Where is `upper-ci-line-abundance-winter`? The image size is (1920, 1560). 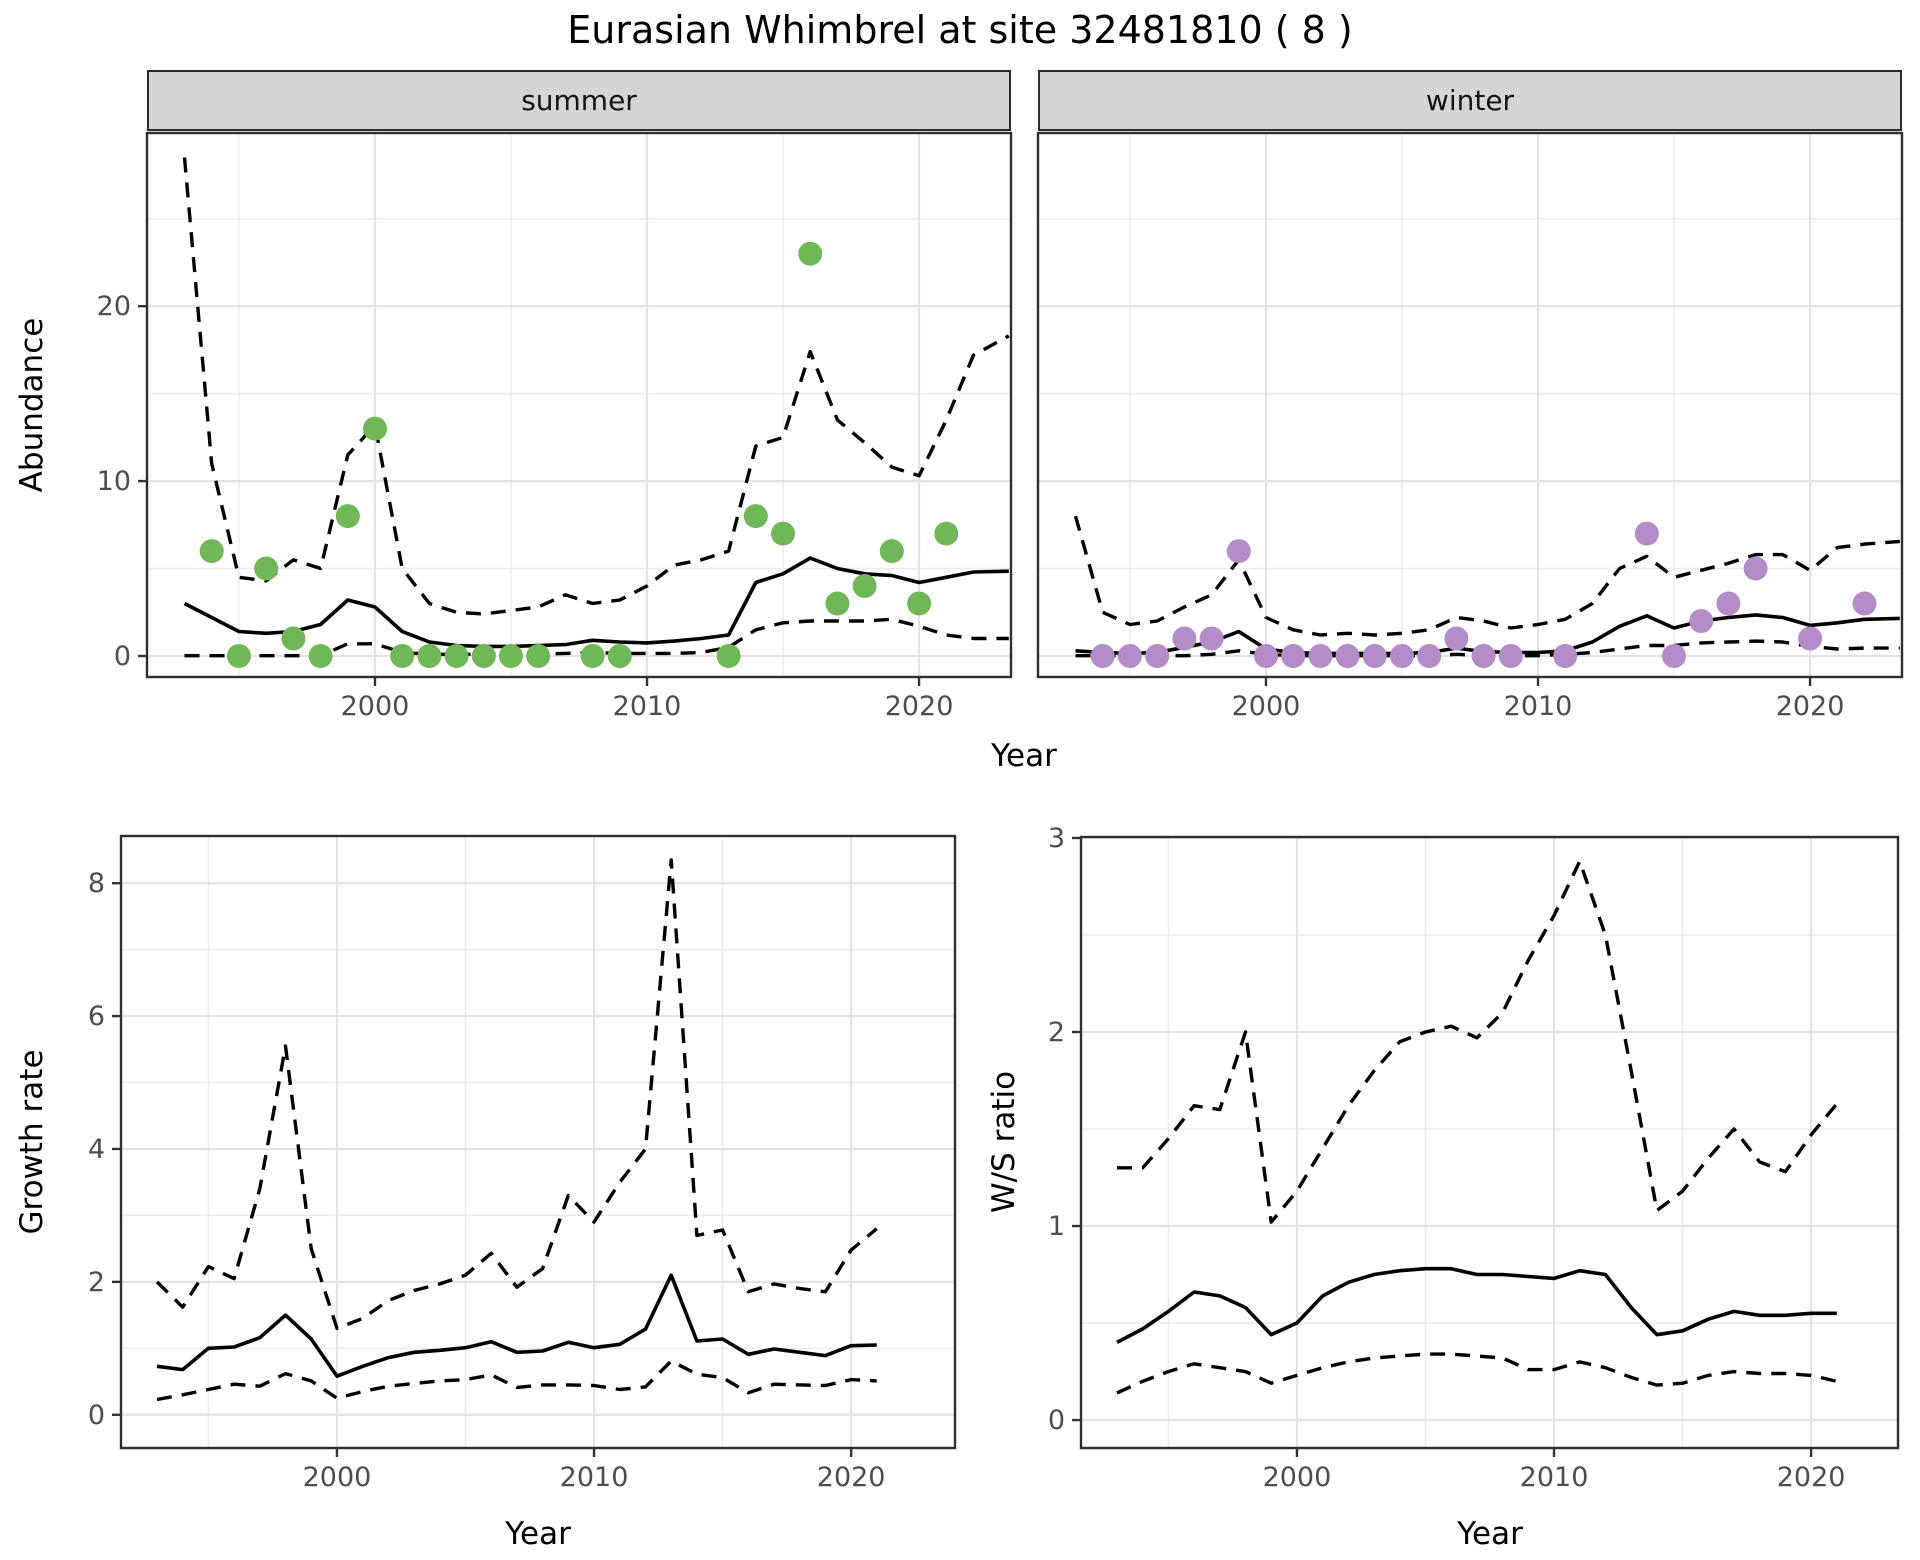
upper-ci-line-abundance-winter is located at coordinates (1486, 576).